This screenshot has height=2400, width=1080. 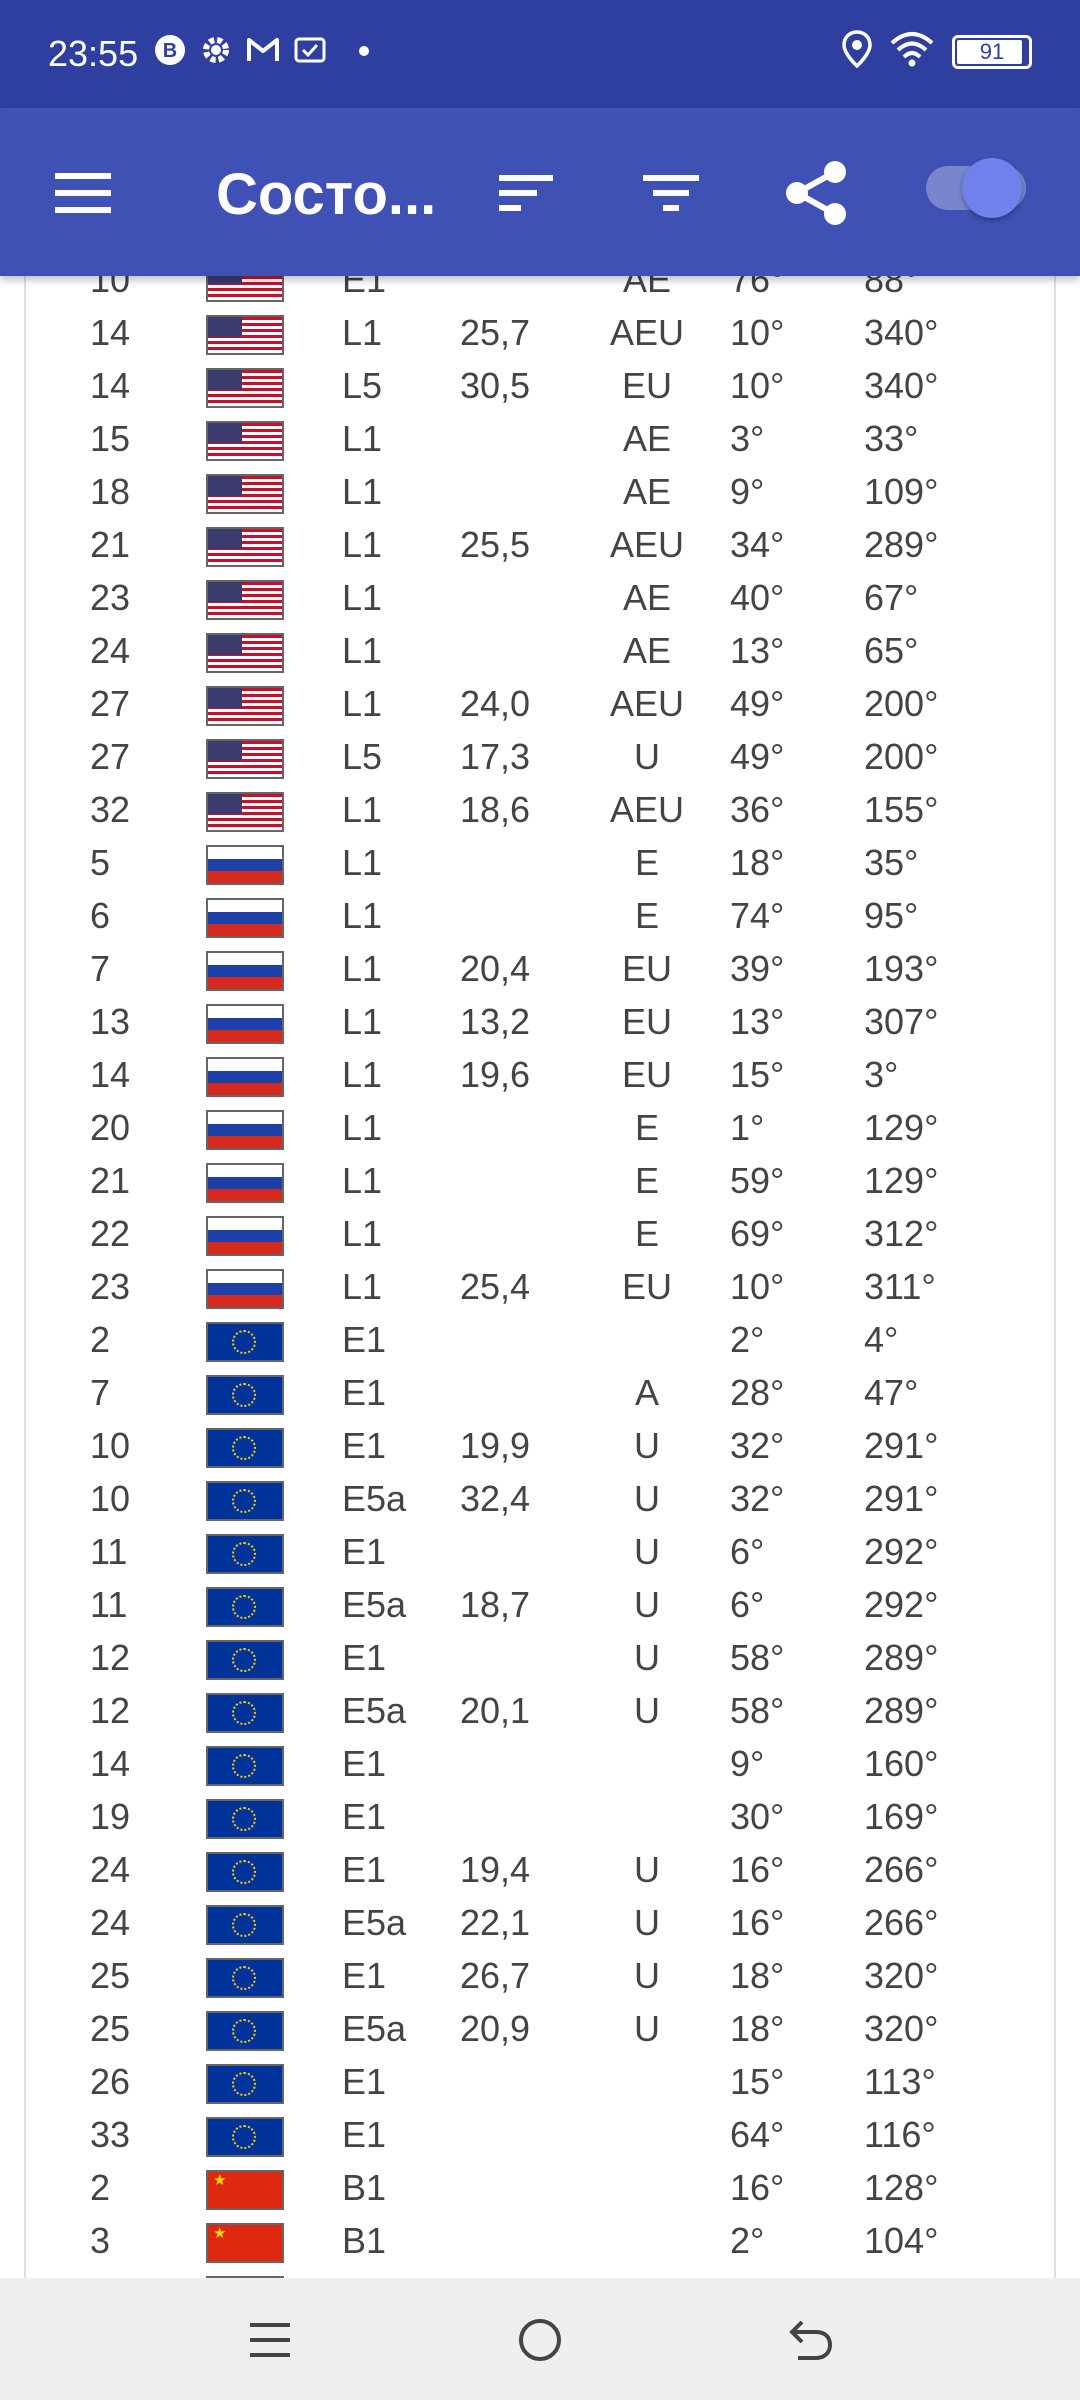 What do you see at coordinates (891, 650) in the screenshot?
I see `azimuth: 65°` at bounding box center [891, 650].